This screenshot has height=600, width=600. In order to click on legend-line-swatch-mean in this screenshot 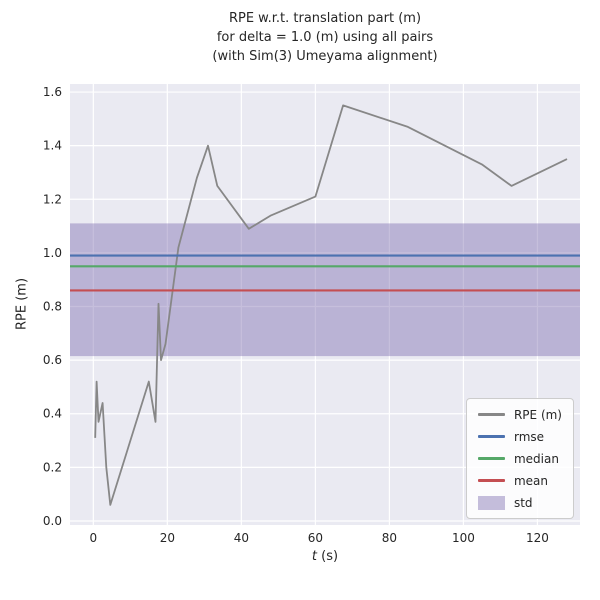, I will do `click(491, 480)`.